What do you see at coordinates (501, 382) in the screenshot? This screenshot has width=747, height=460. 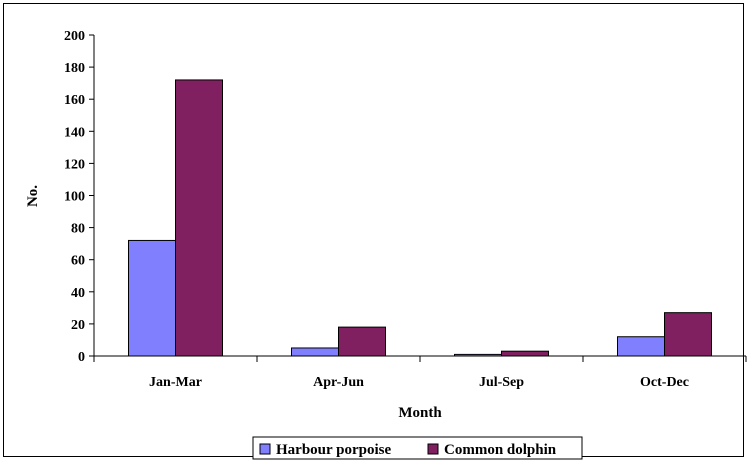 I see `x-tick-label: Jul-Sep` at bounding box center [501, 382].